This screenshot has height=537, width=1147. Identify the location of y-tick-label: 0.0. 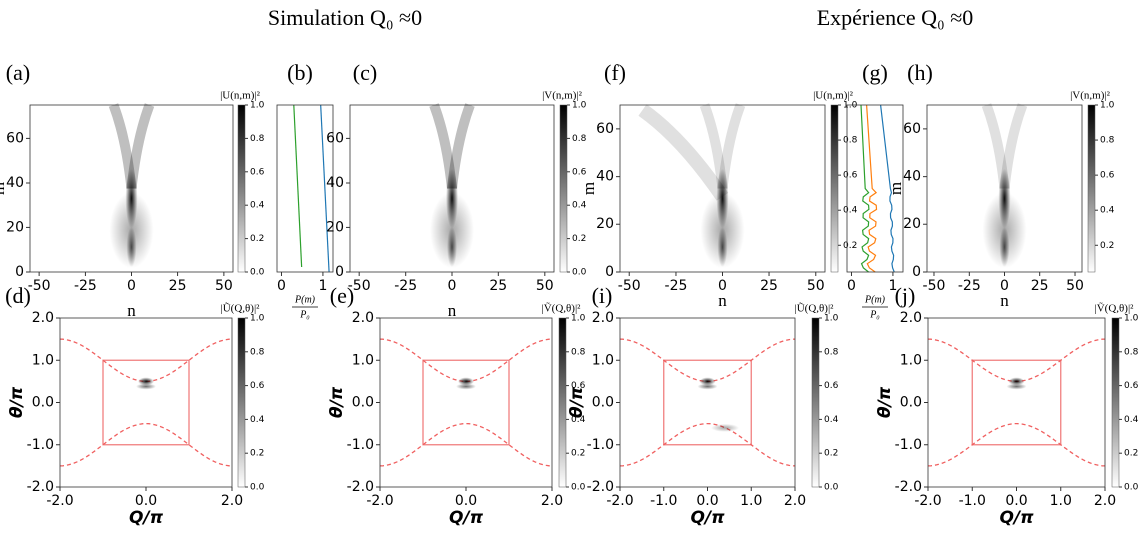
(603, 403).